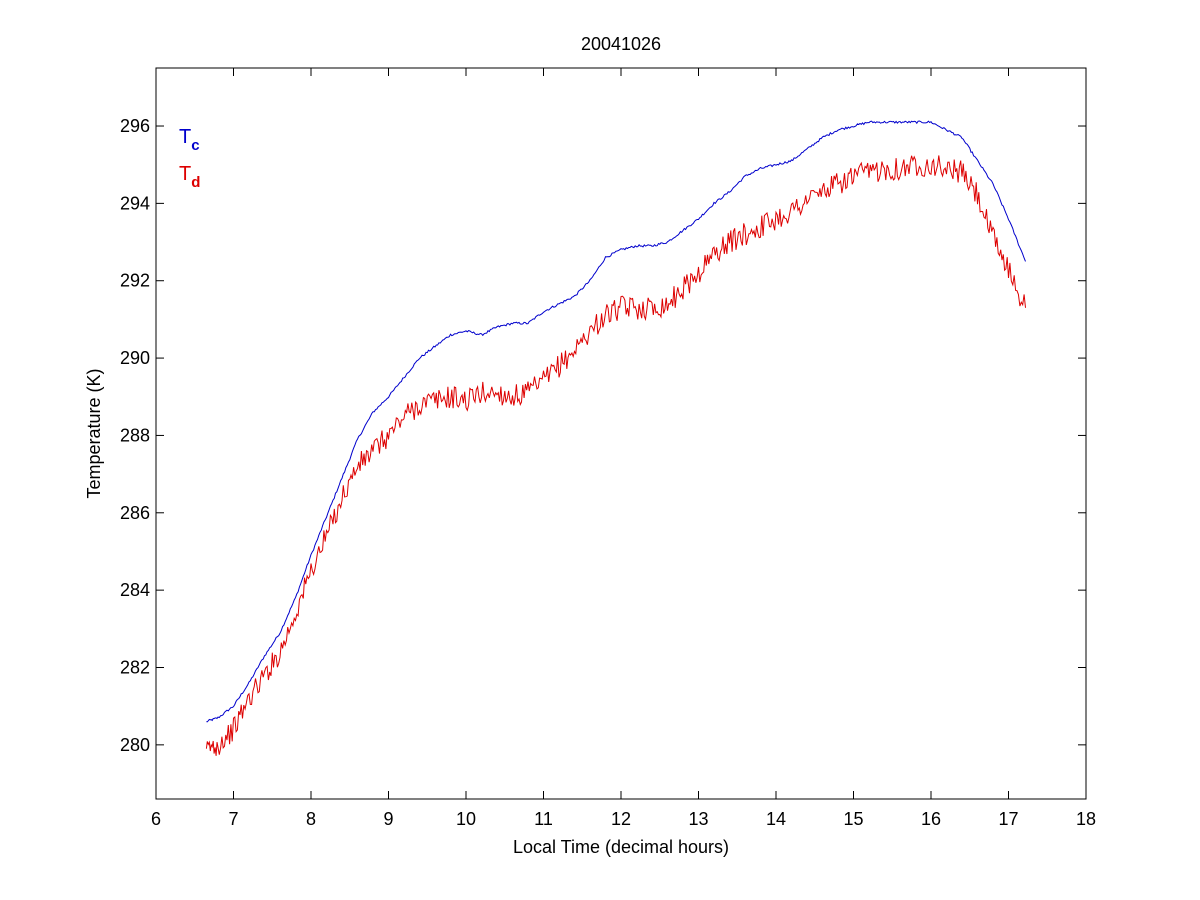  What do you see at coordinates (135, 745) in the screenshot?
I see `y-tick-label: 280` at bounding box center [135, 745].